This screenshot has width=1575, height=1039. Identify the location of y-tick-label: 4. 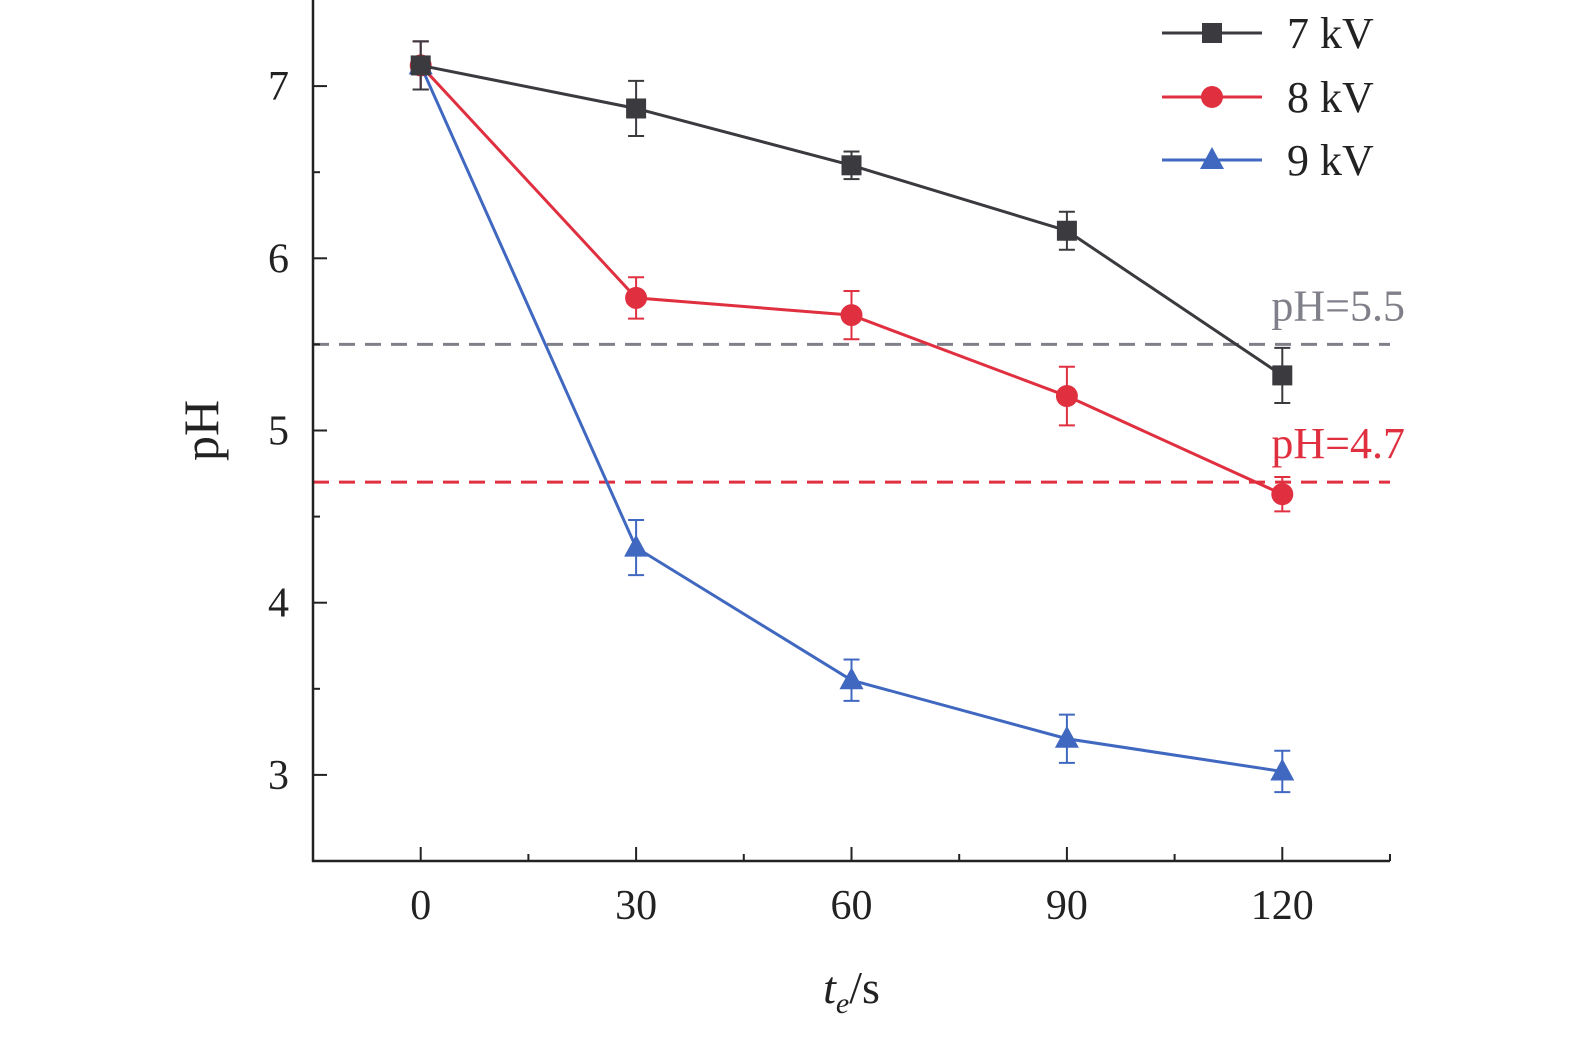
(278, 604).